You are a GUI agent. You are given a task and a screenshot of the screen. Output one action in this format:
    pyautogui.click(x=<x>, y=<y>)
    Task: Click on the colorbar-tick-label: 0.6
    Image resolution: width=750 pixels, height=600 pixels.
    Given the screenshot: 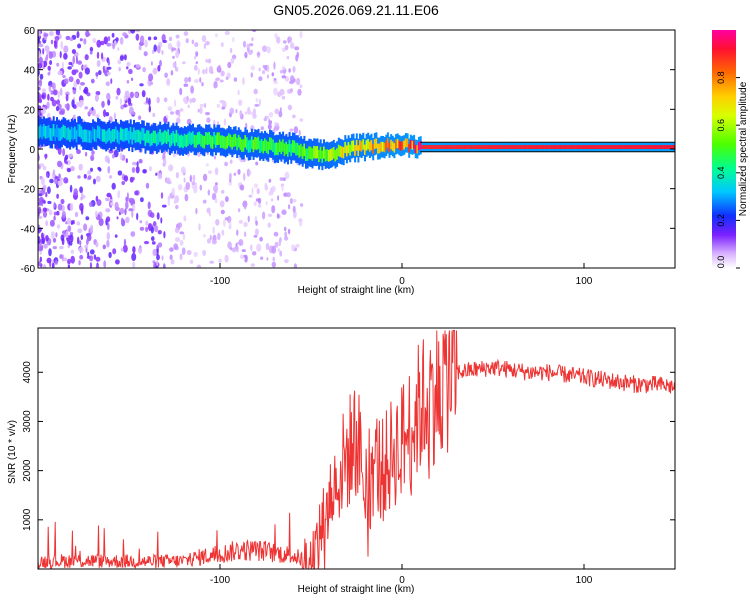 What is the action you would take?
    pyautogui.click(x=721, y=125)
    